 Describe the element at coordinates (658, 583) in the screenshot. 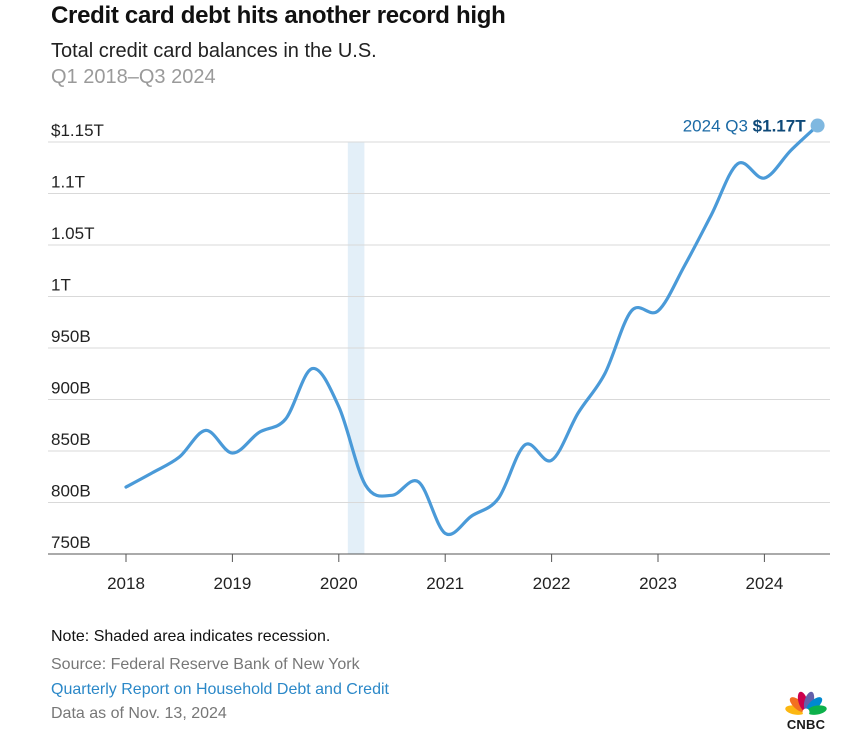

I see `x-tick-label: 2023` at that location.